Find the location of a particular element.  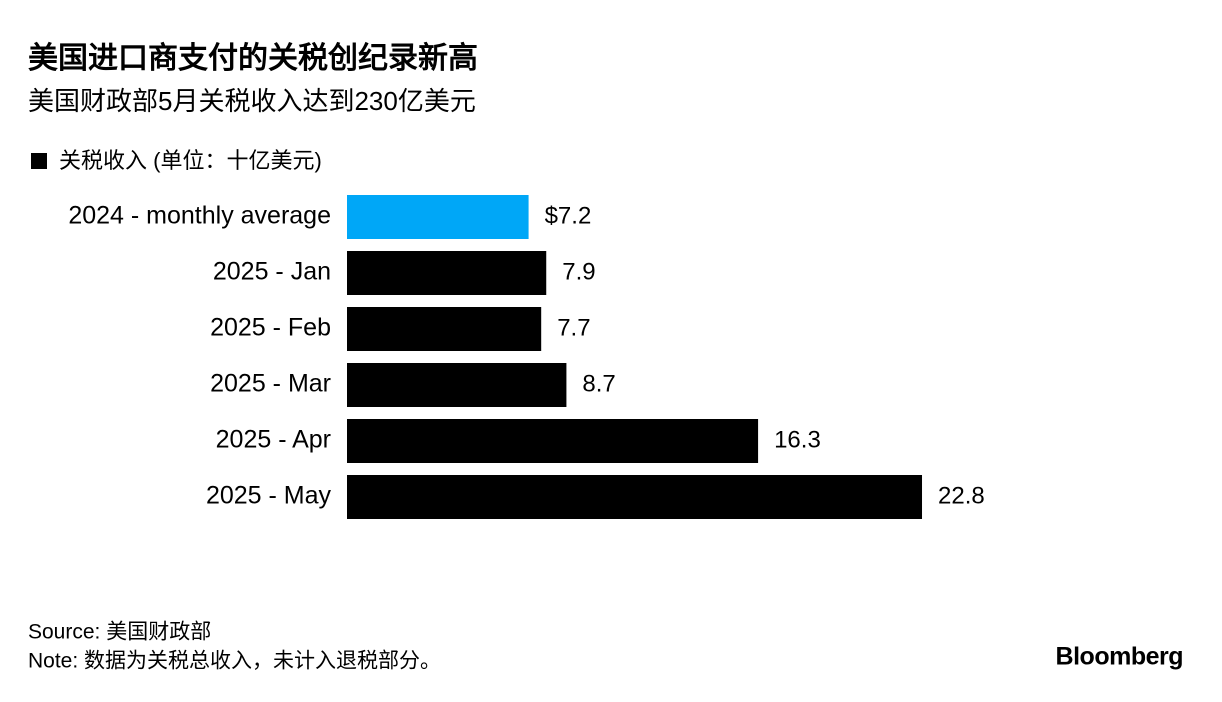

data-label: 22.8 is located at coordinates (961, 495).